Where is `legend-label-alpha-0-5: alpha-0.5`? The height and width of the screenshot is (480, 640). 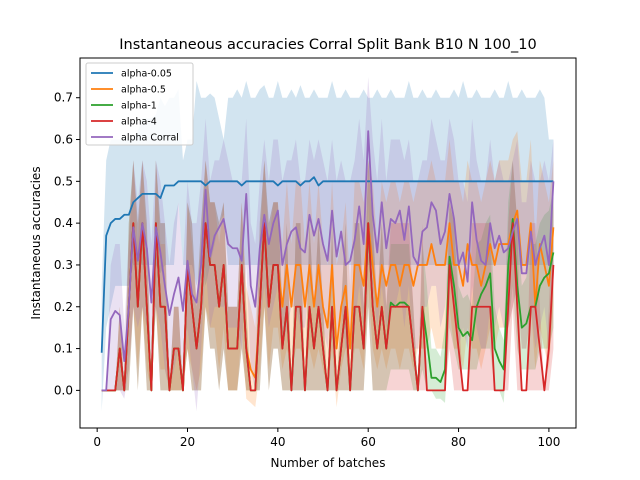
legend-label-alpha-0-5: alpha-0.5 is located at coordinates (143, 90).